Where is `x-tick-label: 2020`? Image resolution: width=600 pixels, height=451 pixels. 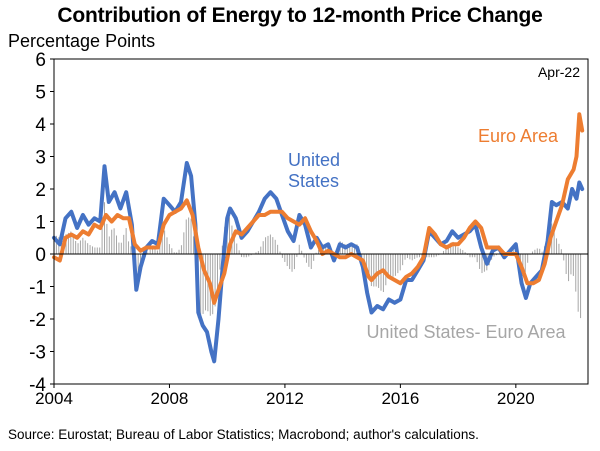 x-tick-label: 2020 is located at coordinates (516, 398).